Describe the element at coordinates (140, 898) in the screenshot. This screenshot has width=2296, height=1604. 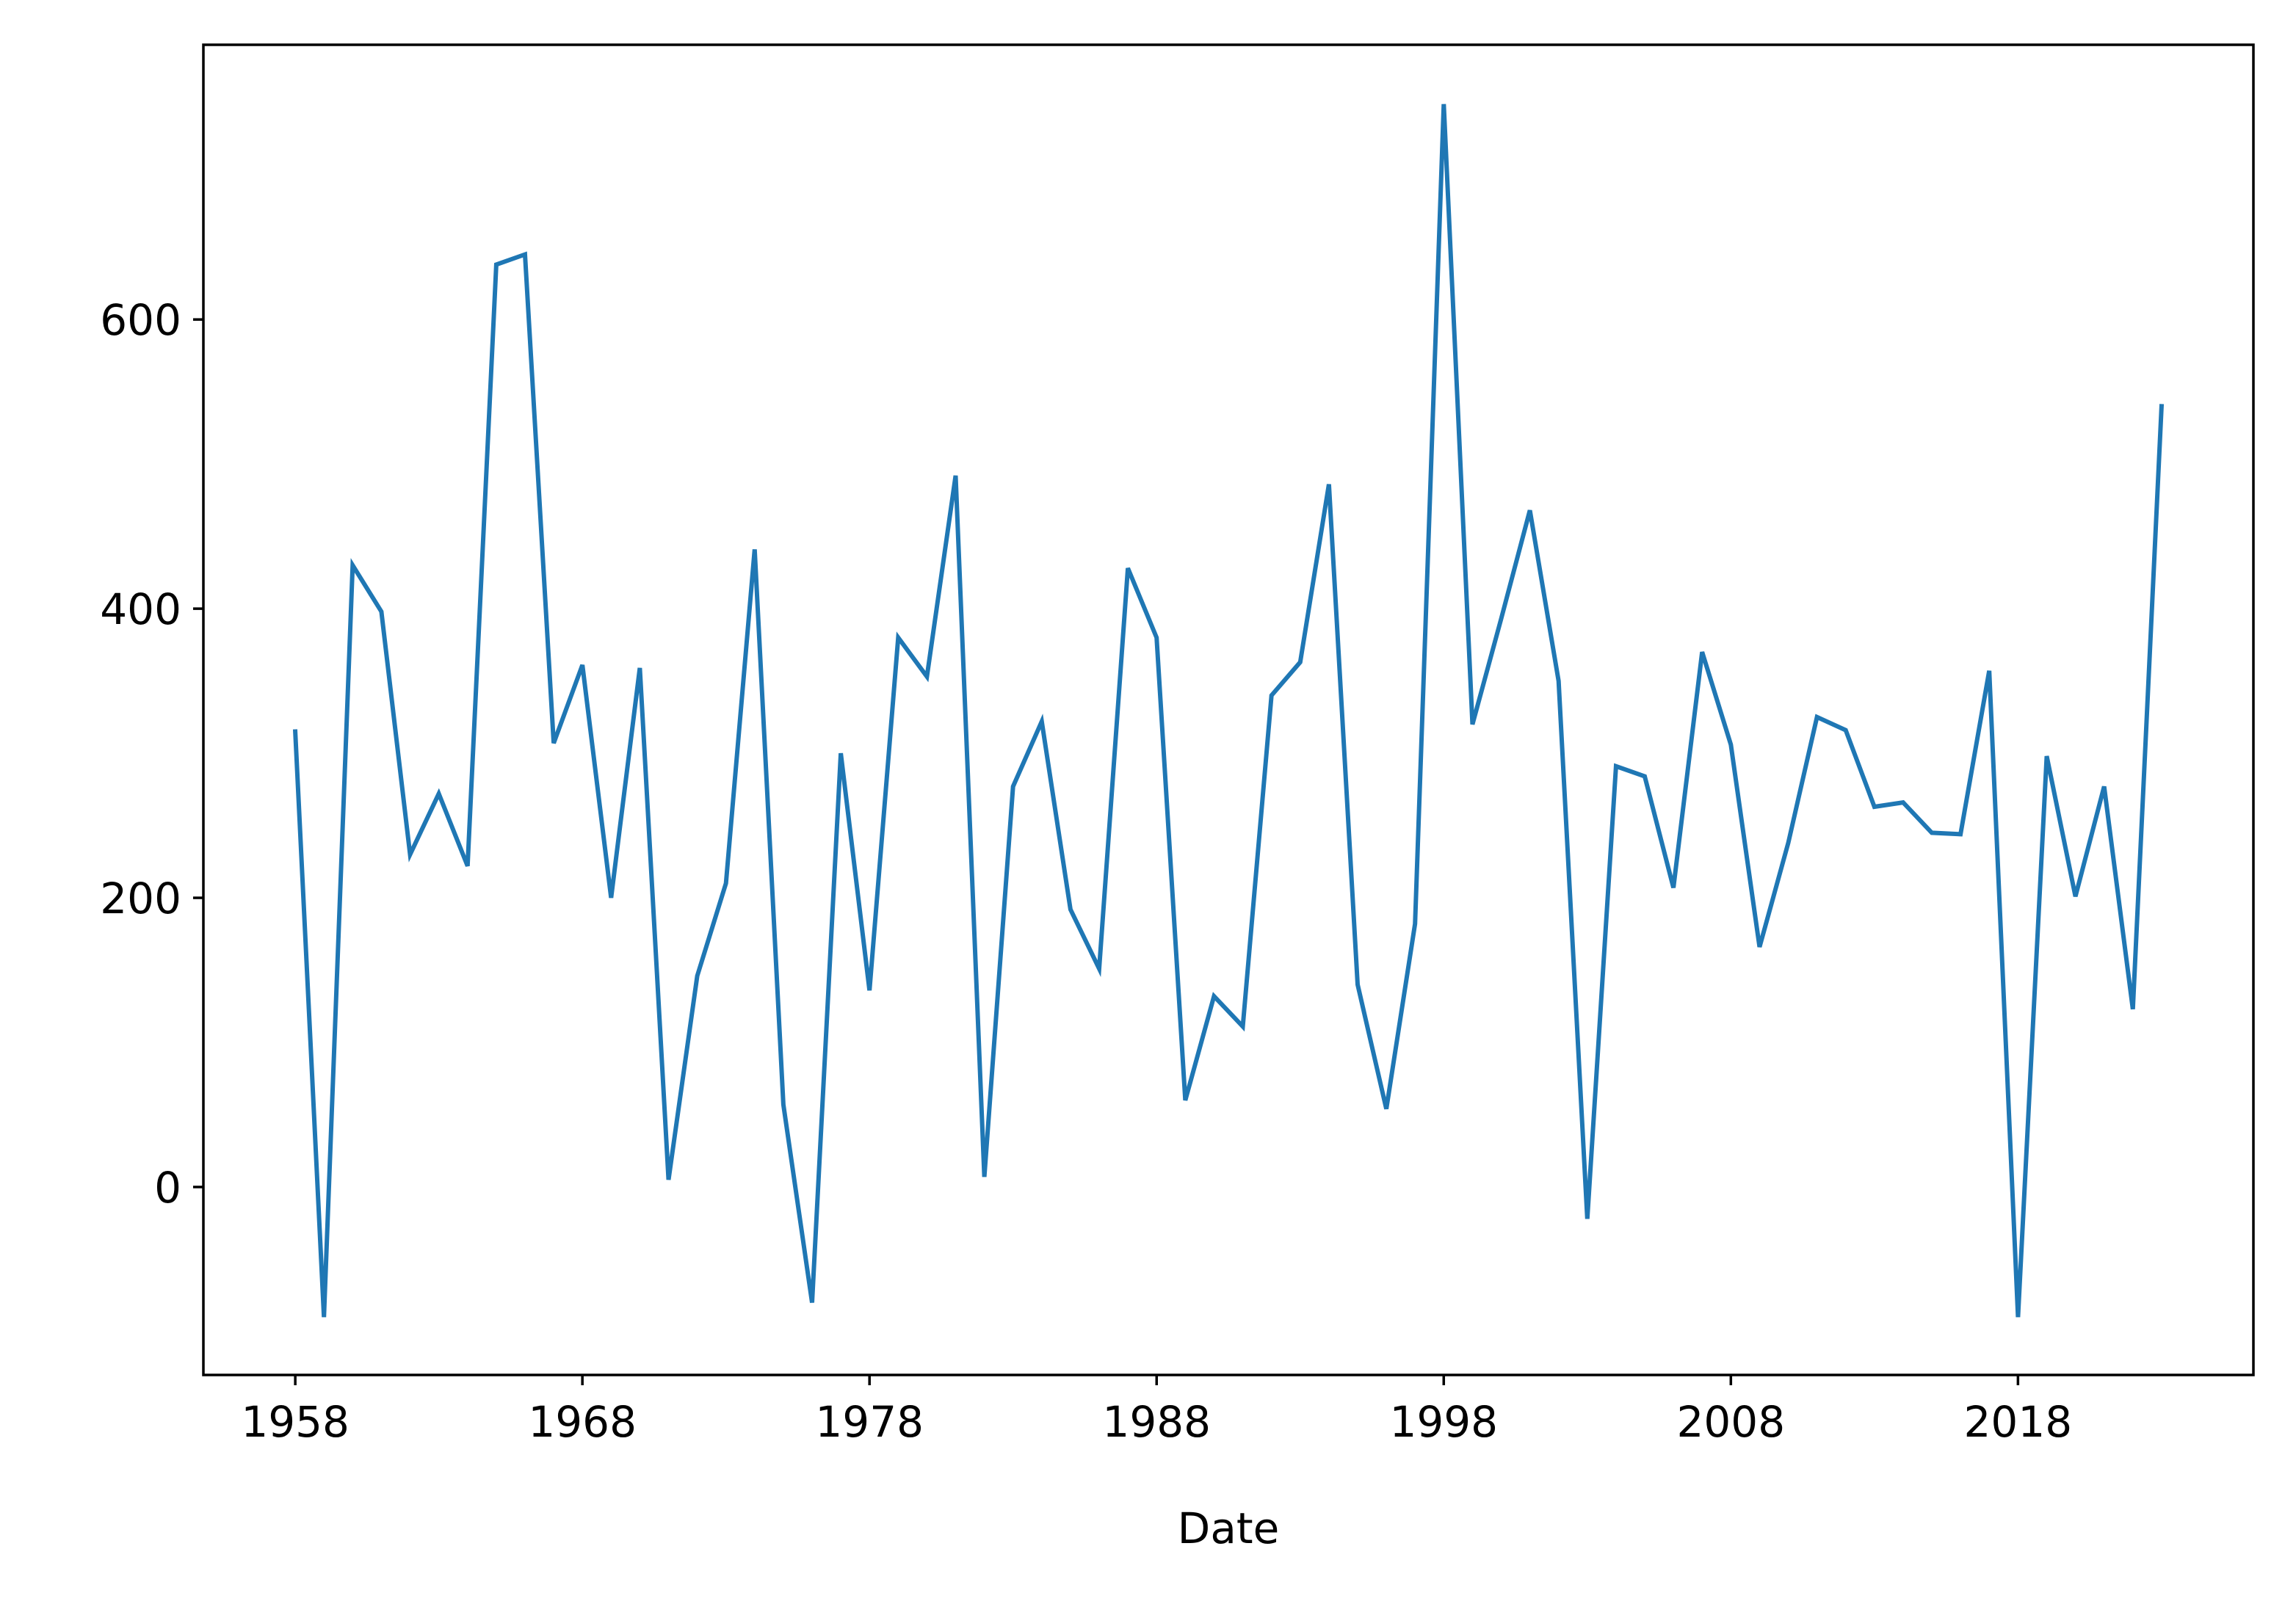
I see `y-tick-label: 200` at that location.